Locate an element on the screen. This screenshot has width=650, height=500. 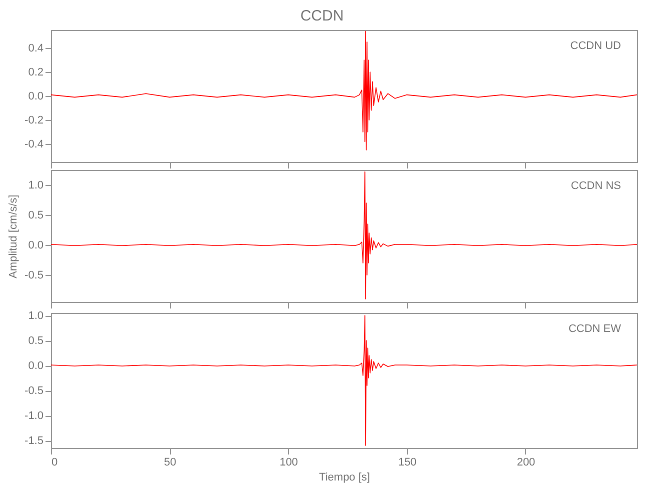
x-tick-label: 0 is located at coordinates (55, 462).